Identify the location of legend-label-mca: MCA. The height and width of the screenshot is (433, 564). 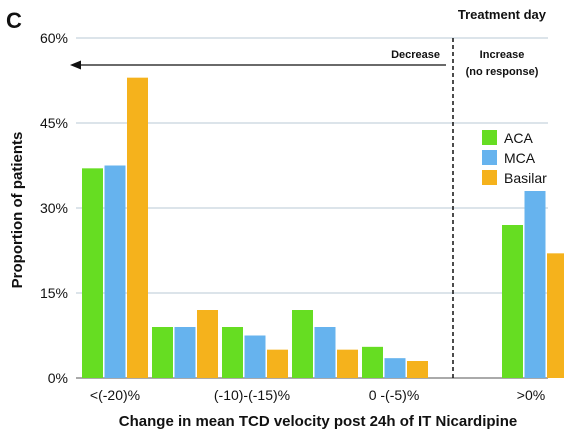
(520, 158).